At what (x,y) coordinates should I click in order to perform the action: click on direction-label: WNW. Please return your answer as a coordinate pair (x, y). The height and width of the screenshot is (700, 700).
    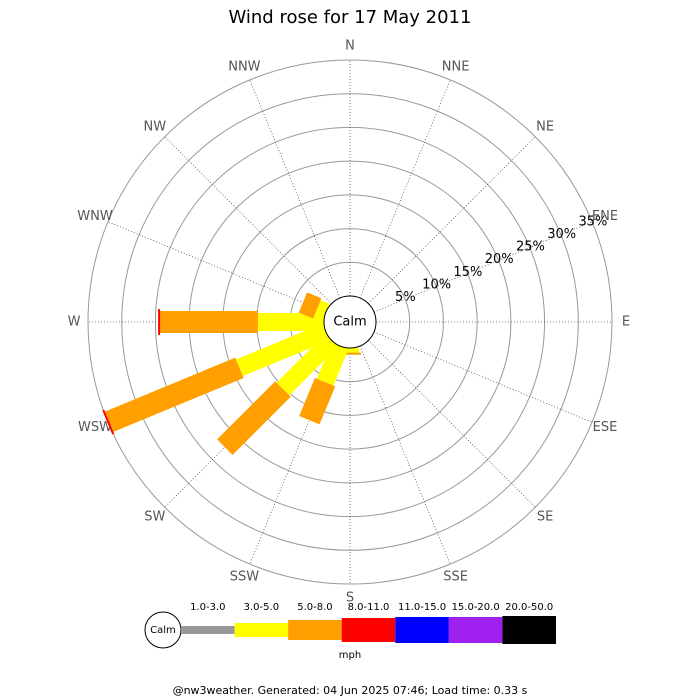
    Looking at the image, I should click on (95, 216).